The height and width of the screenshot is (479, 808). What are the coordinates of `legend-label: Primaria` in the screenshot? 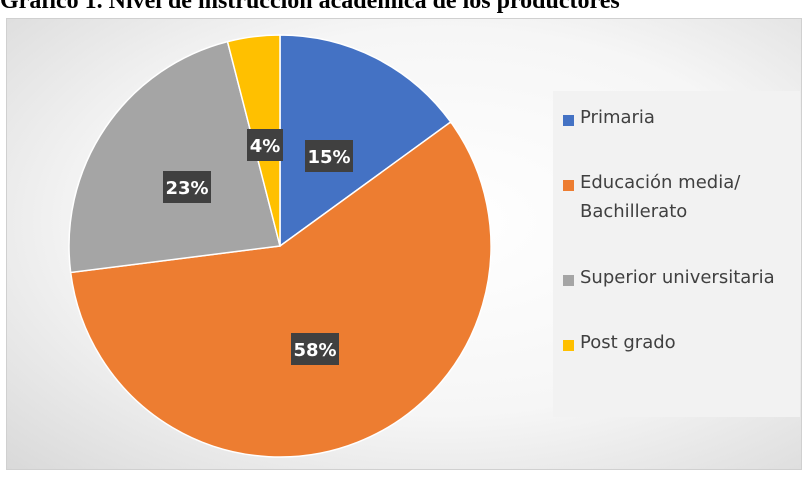 It's located at (617, 117).